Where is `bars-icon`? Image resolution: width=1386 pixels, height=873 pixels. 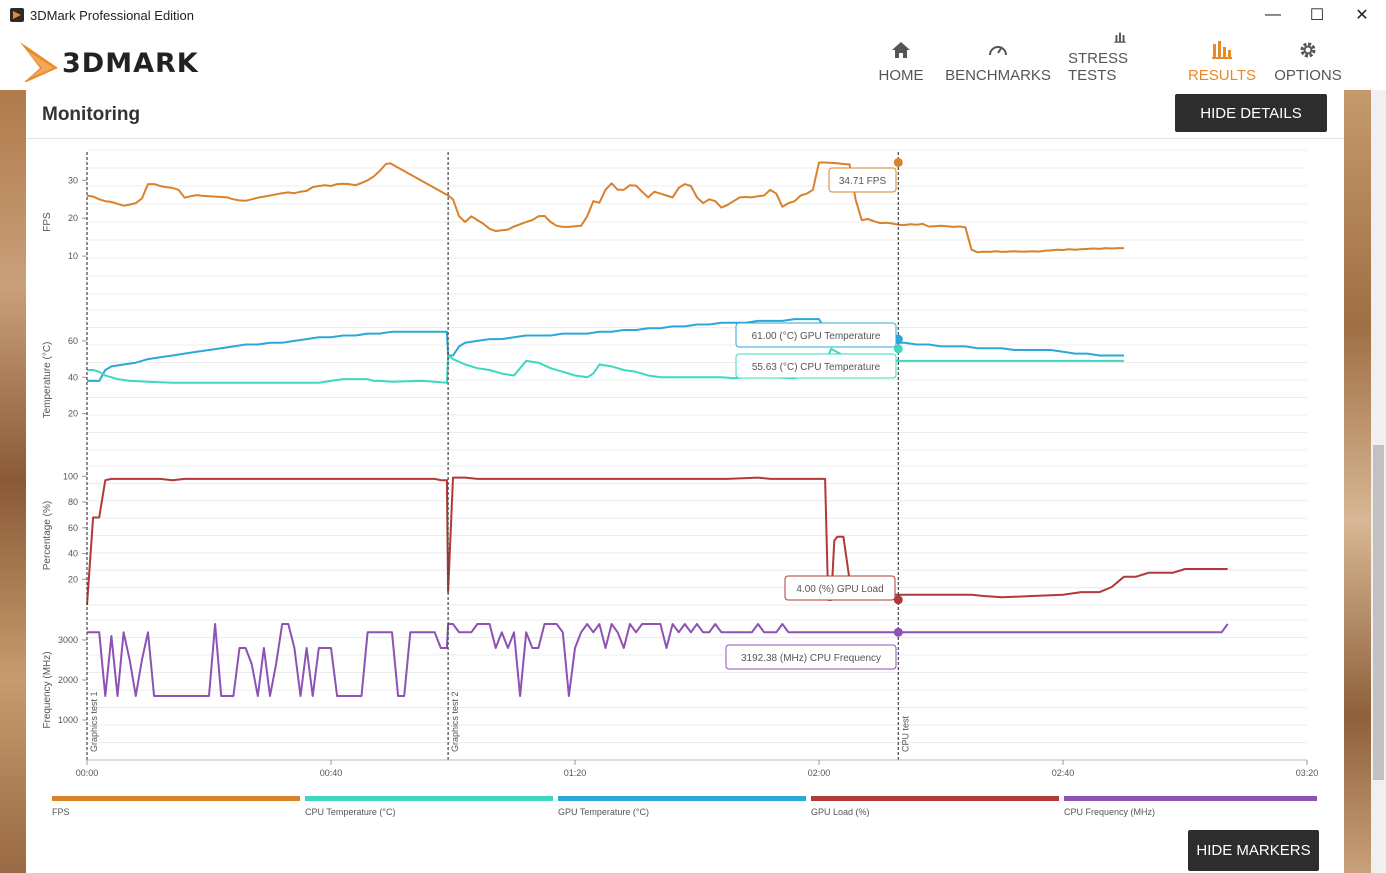 bars-icon is located at coordinates (1120, 37).